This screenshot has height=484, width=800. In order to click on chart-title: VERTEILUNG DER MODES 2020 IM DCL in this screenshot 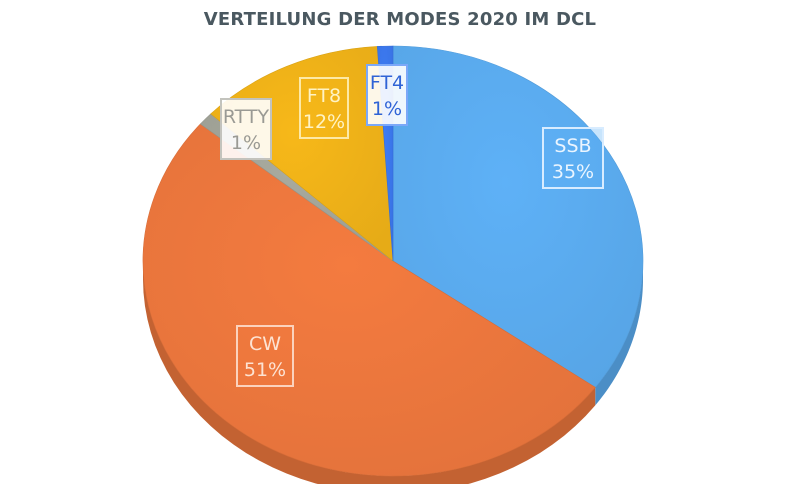, I will do `click(400, 19)`.